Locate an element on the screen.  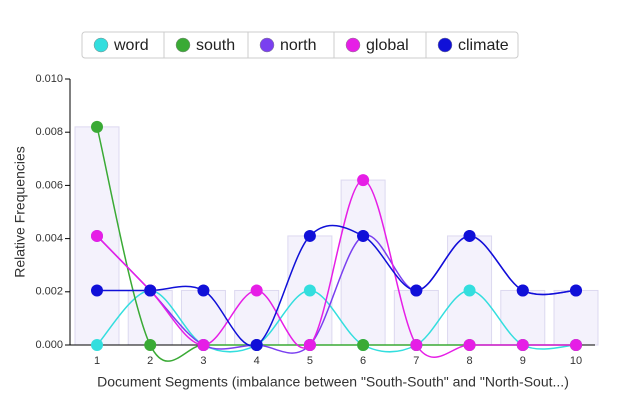
series-line is located at coordinates (336, 321).